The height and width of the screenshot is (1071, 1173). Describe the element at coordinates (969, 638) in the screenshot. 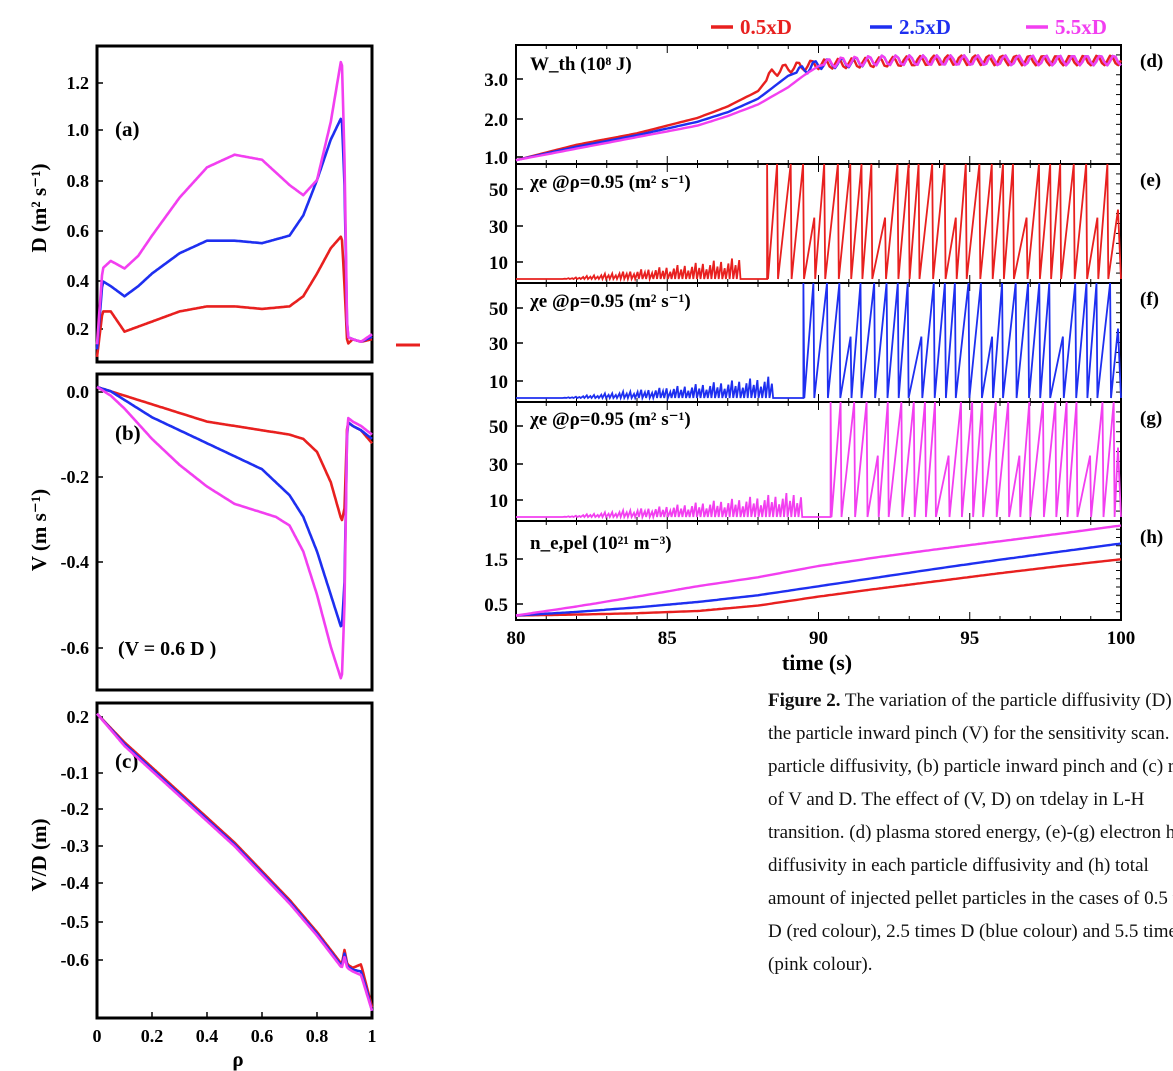

I see `x-tick-label: 95` at that location.